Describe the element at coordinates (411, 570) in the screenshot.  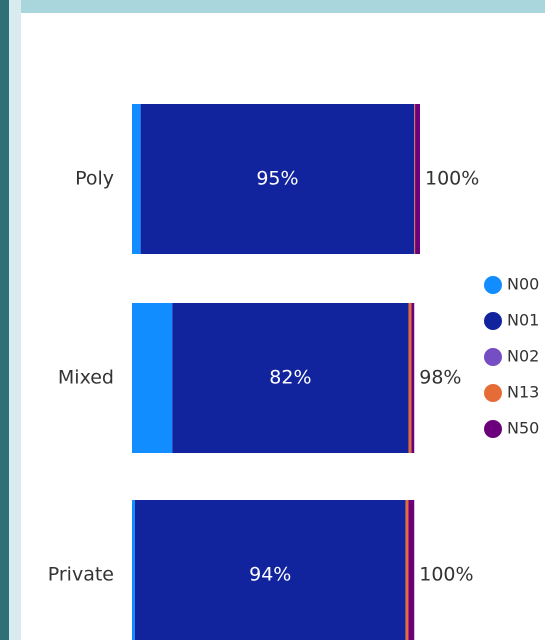
I see `bar-private-n50` at that location.